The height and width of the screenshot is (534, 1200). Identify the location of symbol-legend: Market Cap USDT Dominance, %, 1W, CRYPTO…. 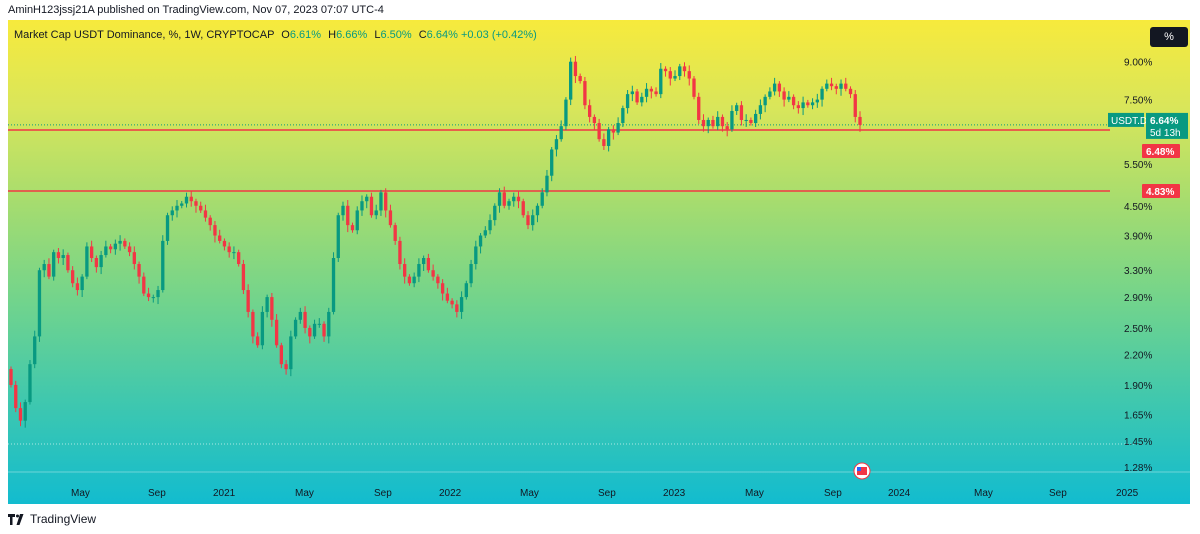
(275, 35).